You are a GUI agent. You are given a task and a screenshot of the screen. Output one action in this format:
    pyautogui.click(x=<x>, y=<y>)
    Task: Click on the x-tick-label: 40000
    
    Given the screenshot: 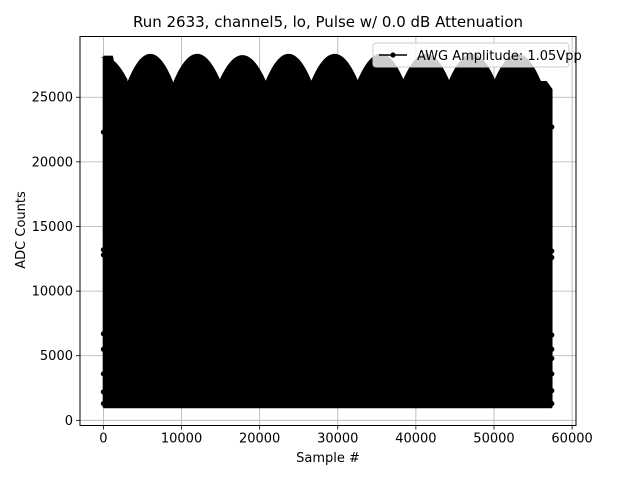 What is the action you would take?
    pyautogui.click(x=415, y=439)
    